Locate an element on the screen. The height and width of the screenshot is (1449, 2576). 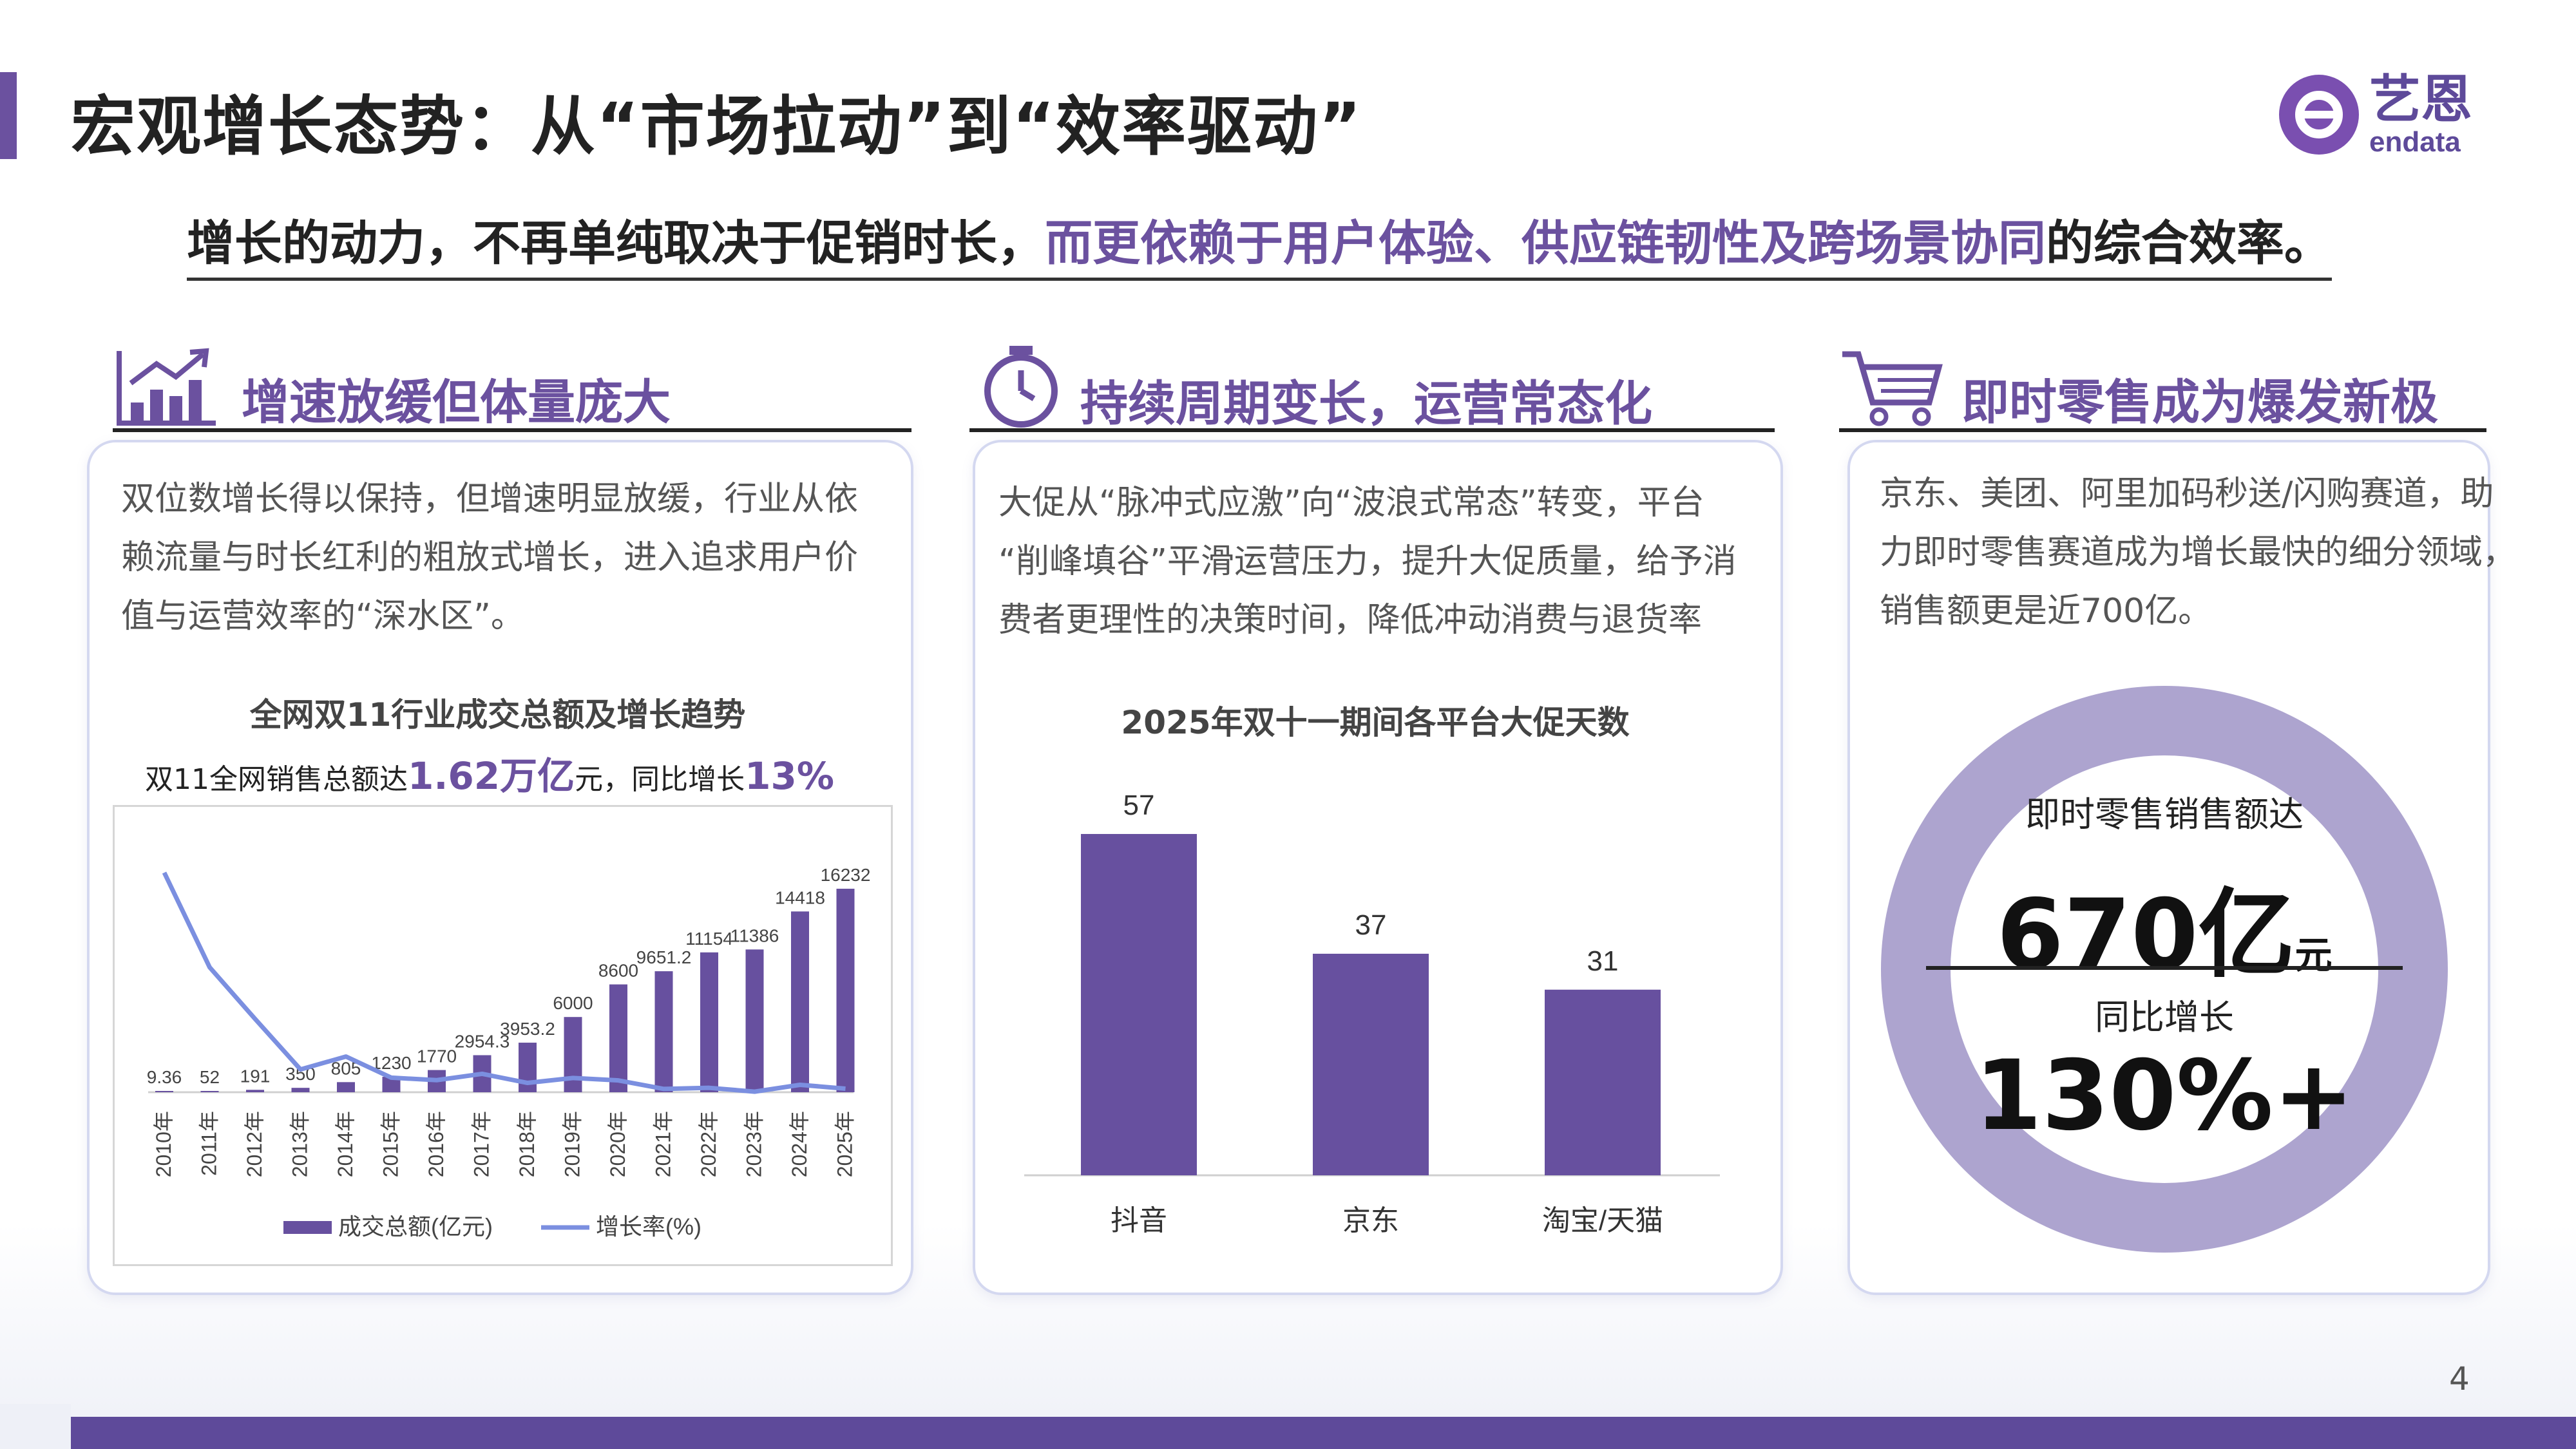
chart1-subtitle: 双11全网销售总额达1.62万亿元，同比增长13% is located at coordinates (490, 776).